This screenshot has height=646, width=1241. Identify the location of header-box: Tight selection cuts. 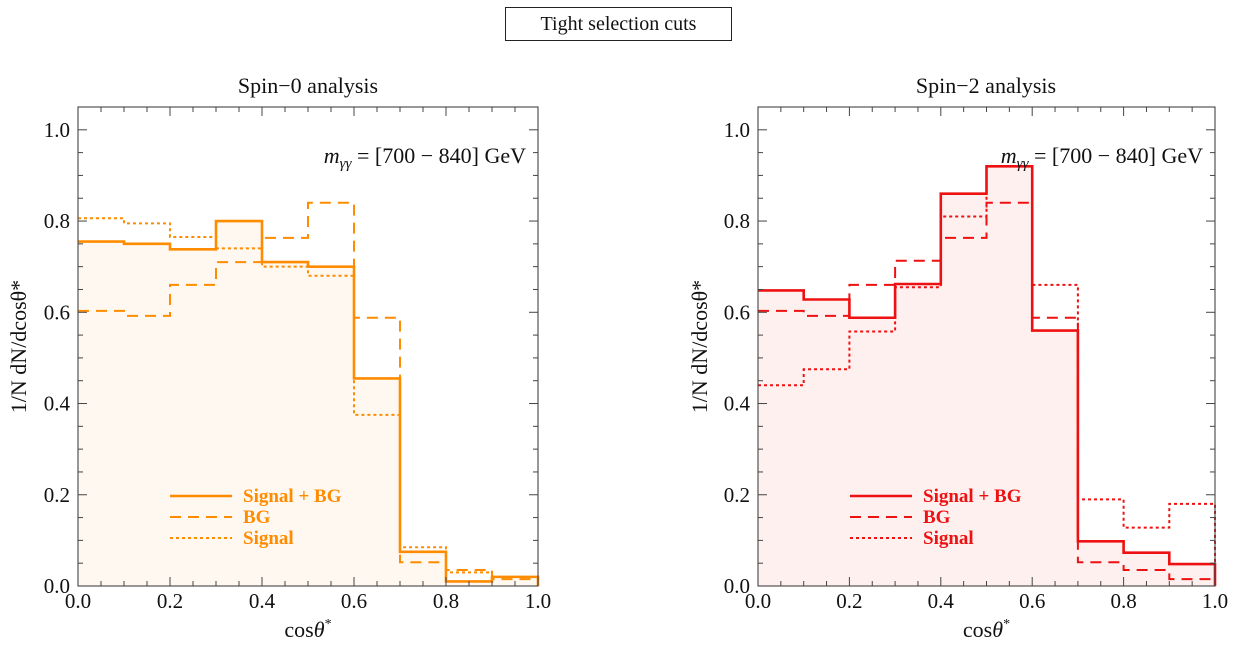
(618, 24).